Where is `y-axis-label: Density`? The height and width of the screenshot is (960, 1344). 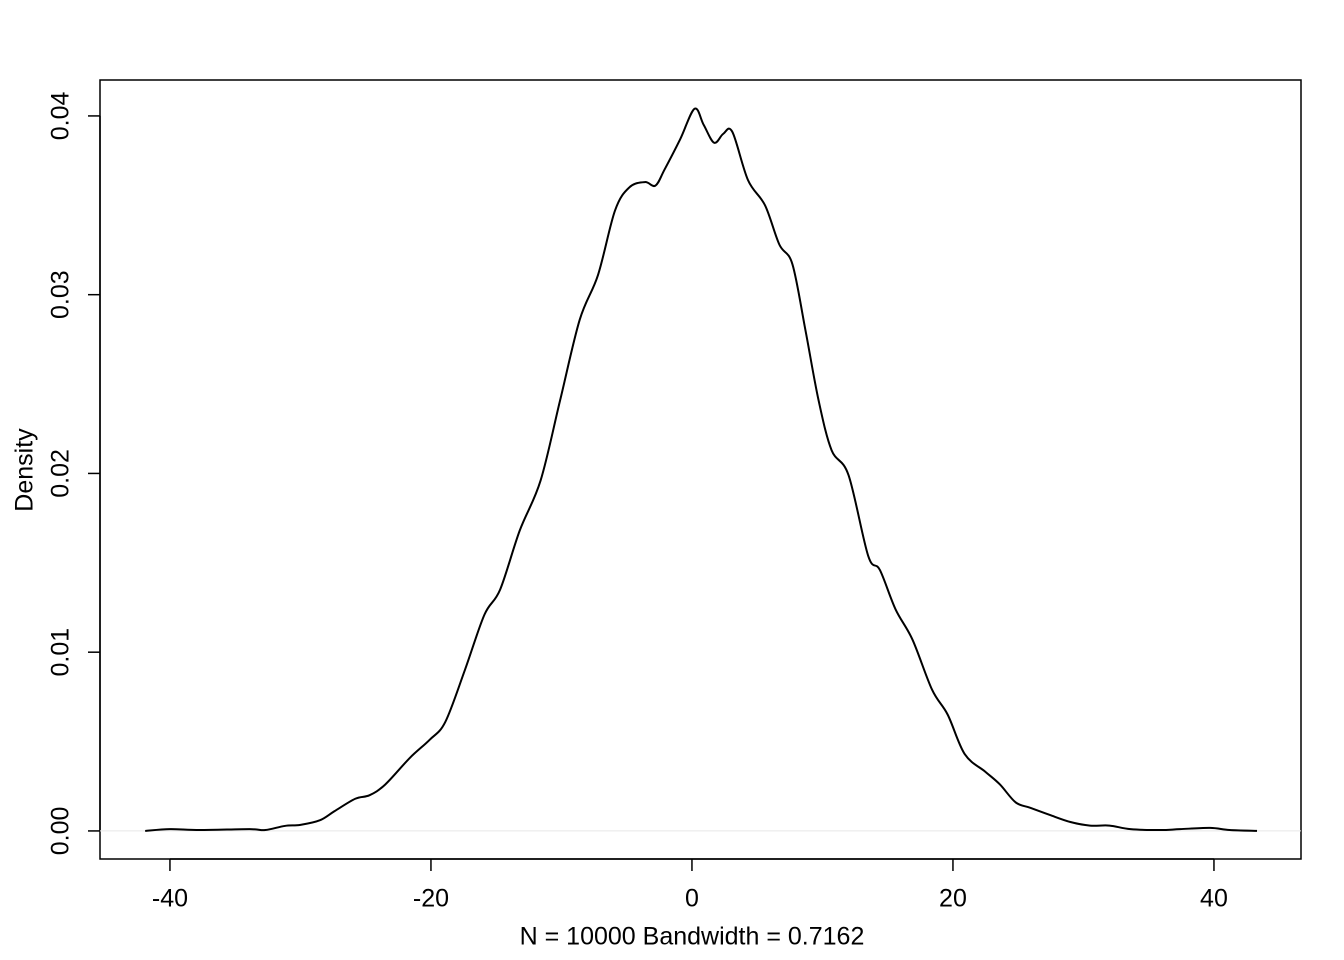 y-axis-label: Density is located at coordinates (25, 470).